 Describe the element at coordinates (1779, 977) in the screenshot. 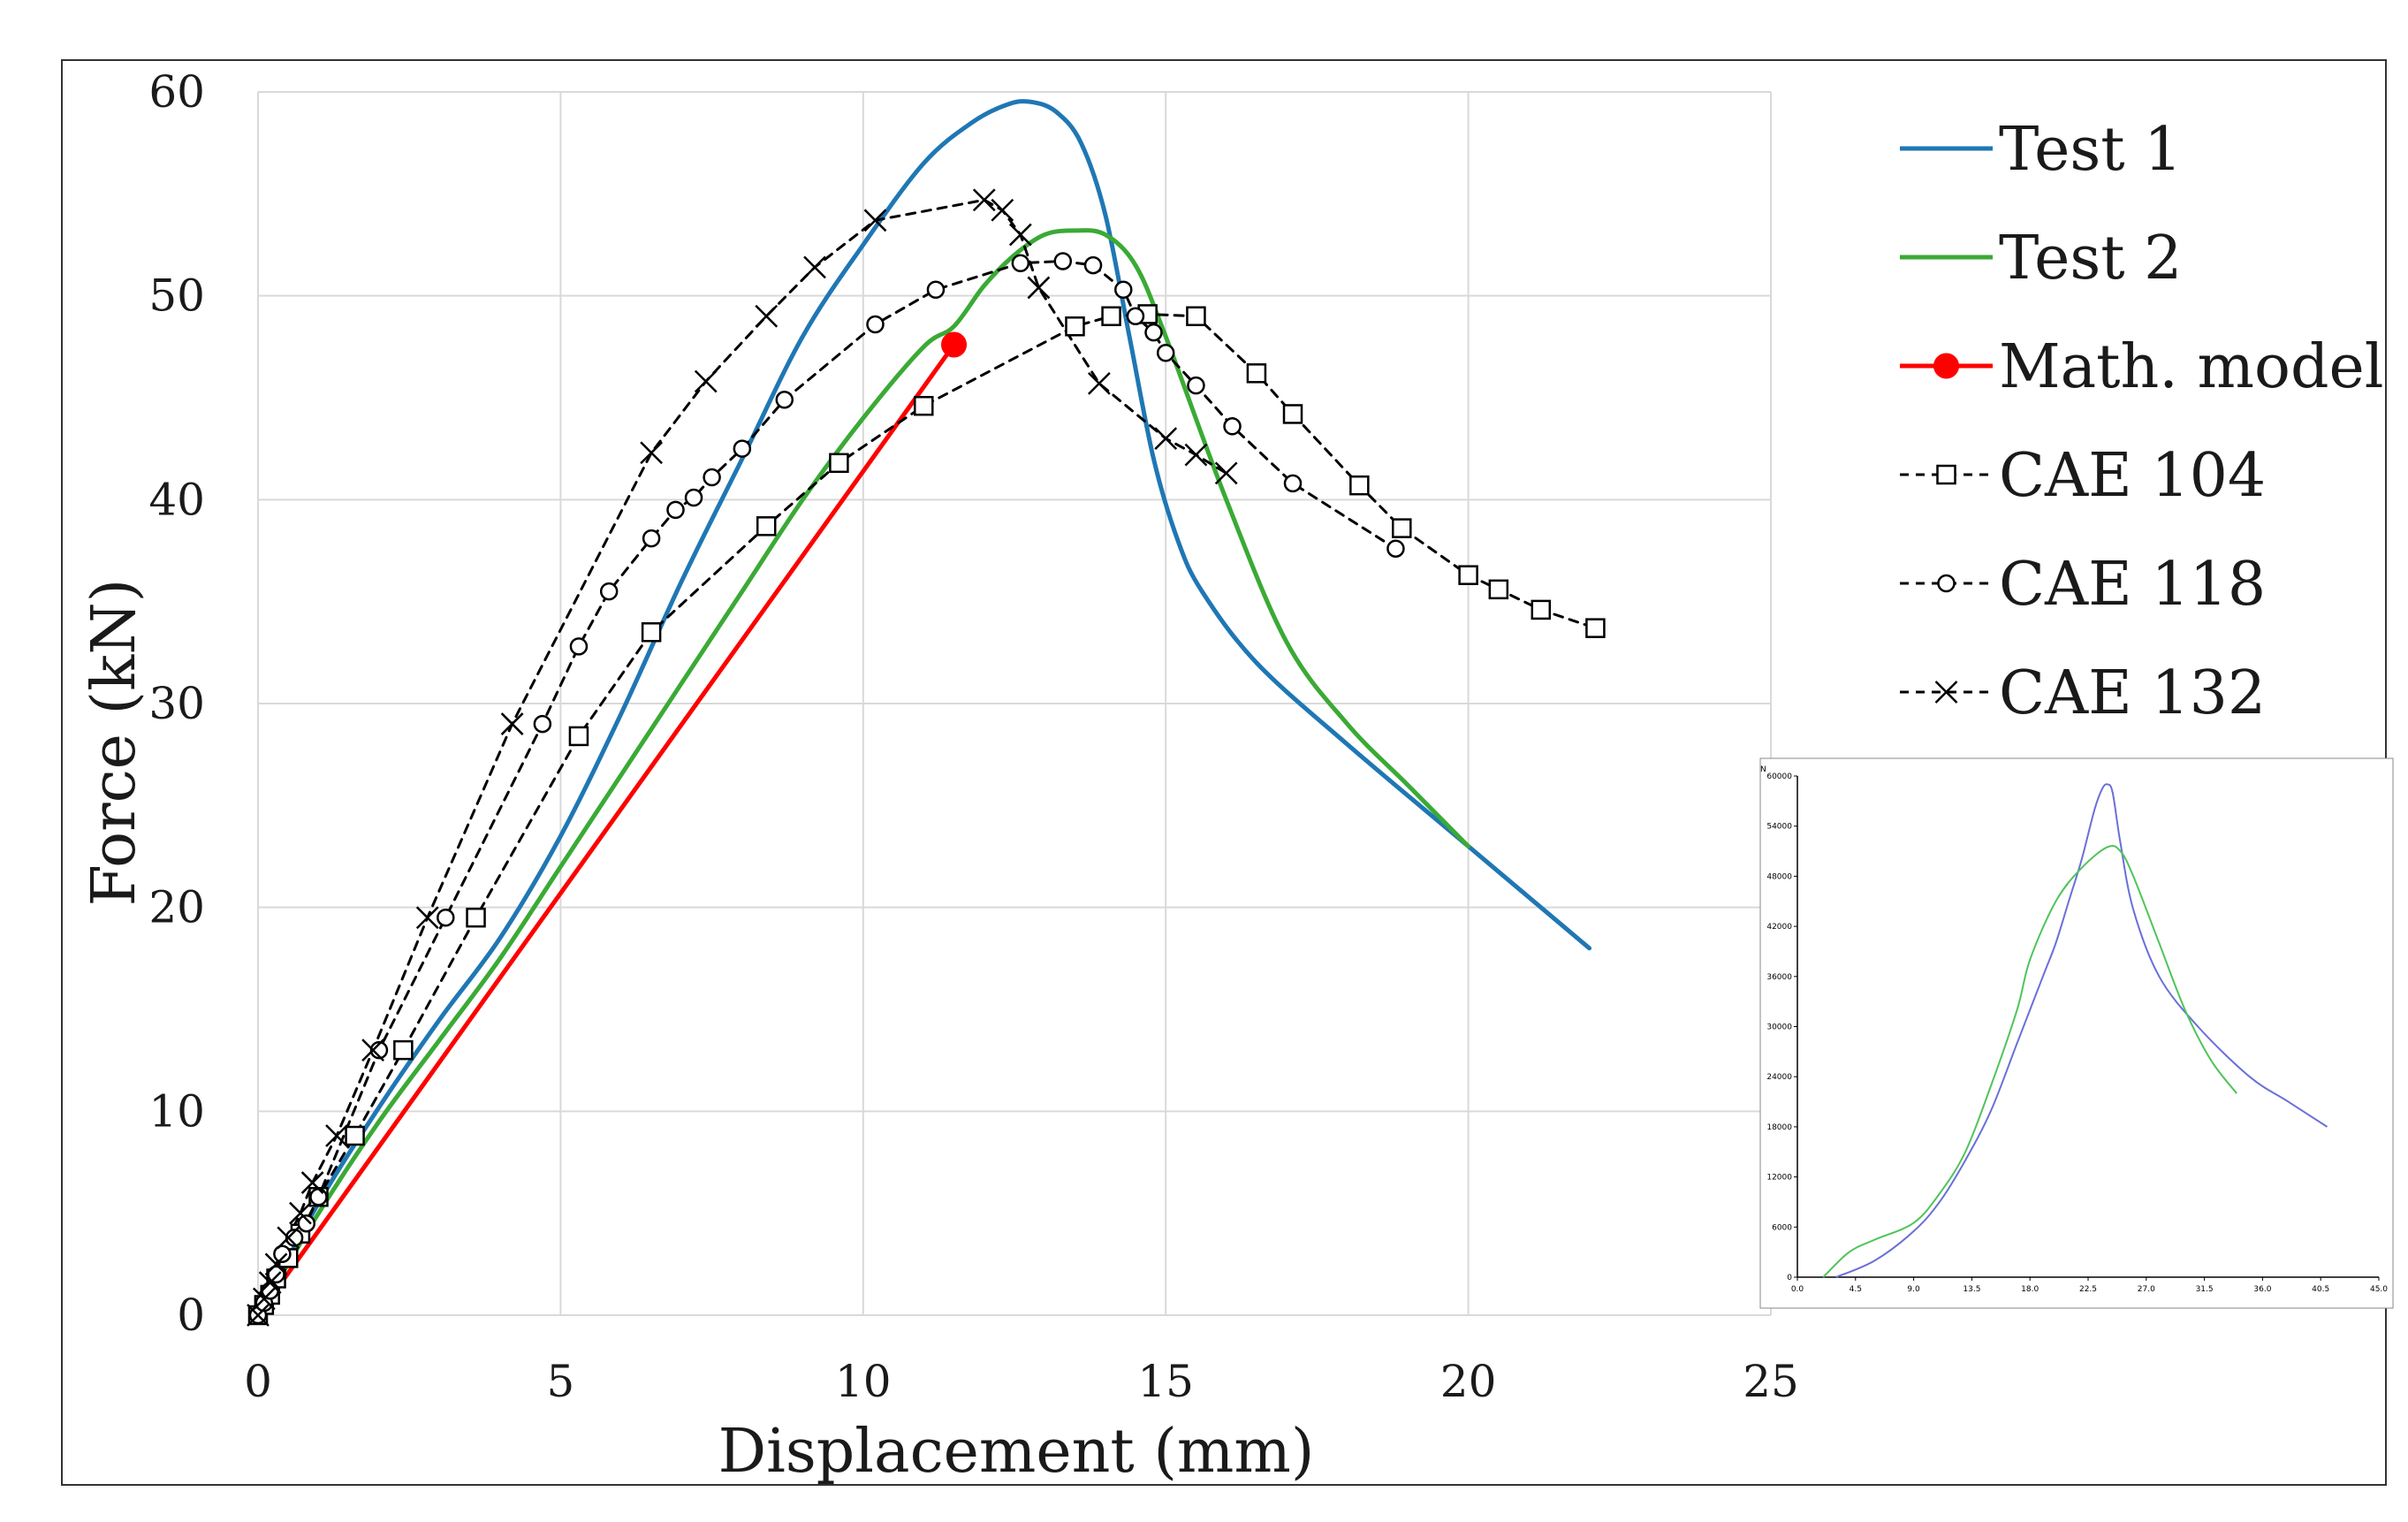

I see `inset-y-tick-label: 36000` at that location.